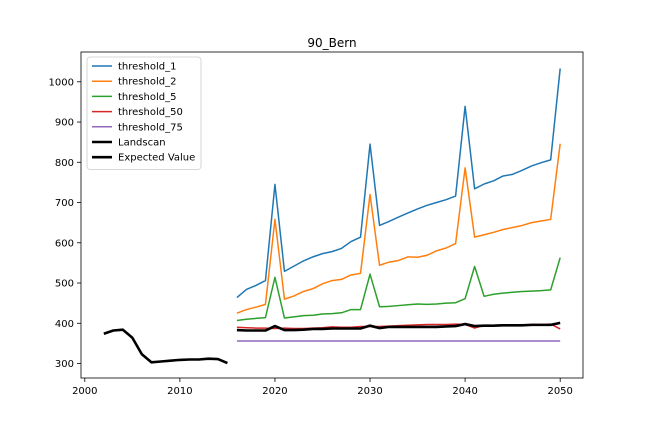 The width and height of the screenshot is (648, 437). I want to click on y-axis: 300 400 500 600 700 800 900 1000, so click(65, 223).